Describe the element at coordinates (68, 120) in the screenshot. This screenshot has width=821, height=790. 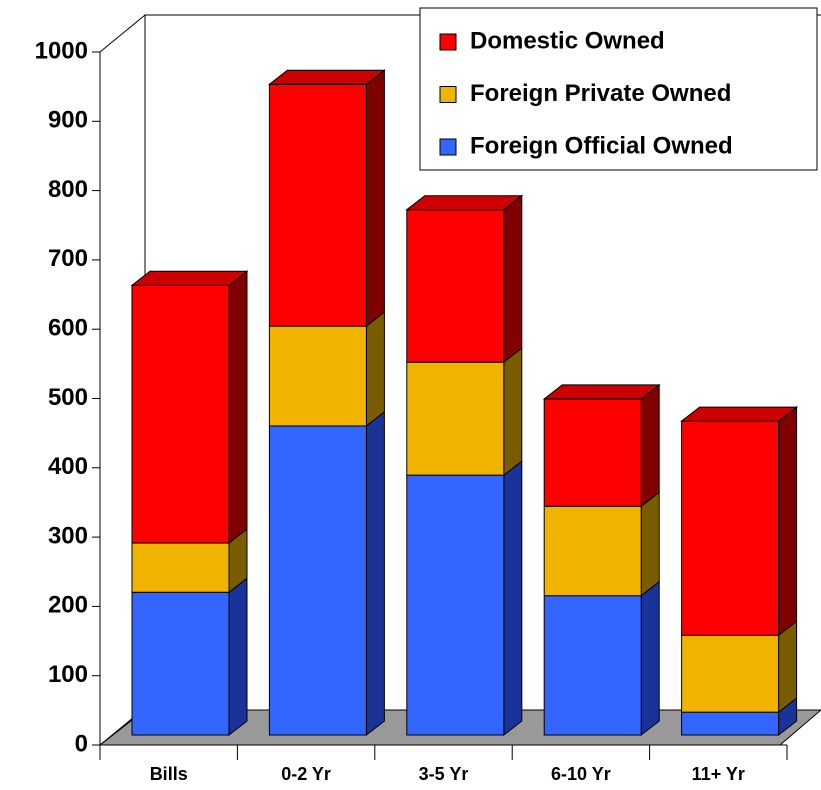
I see `y-tick-label: 900` at that location.